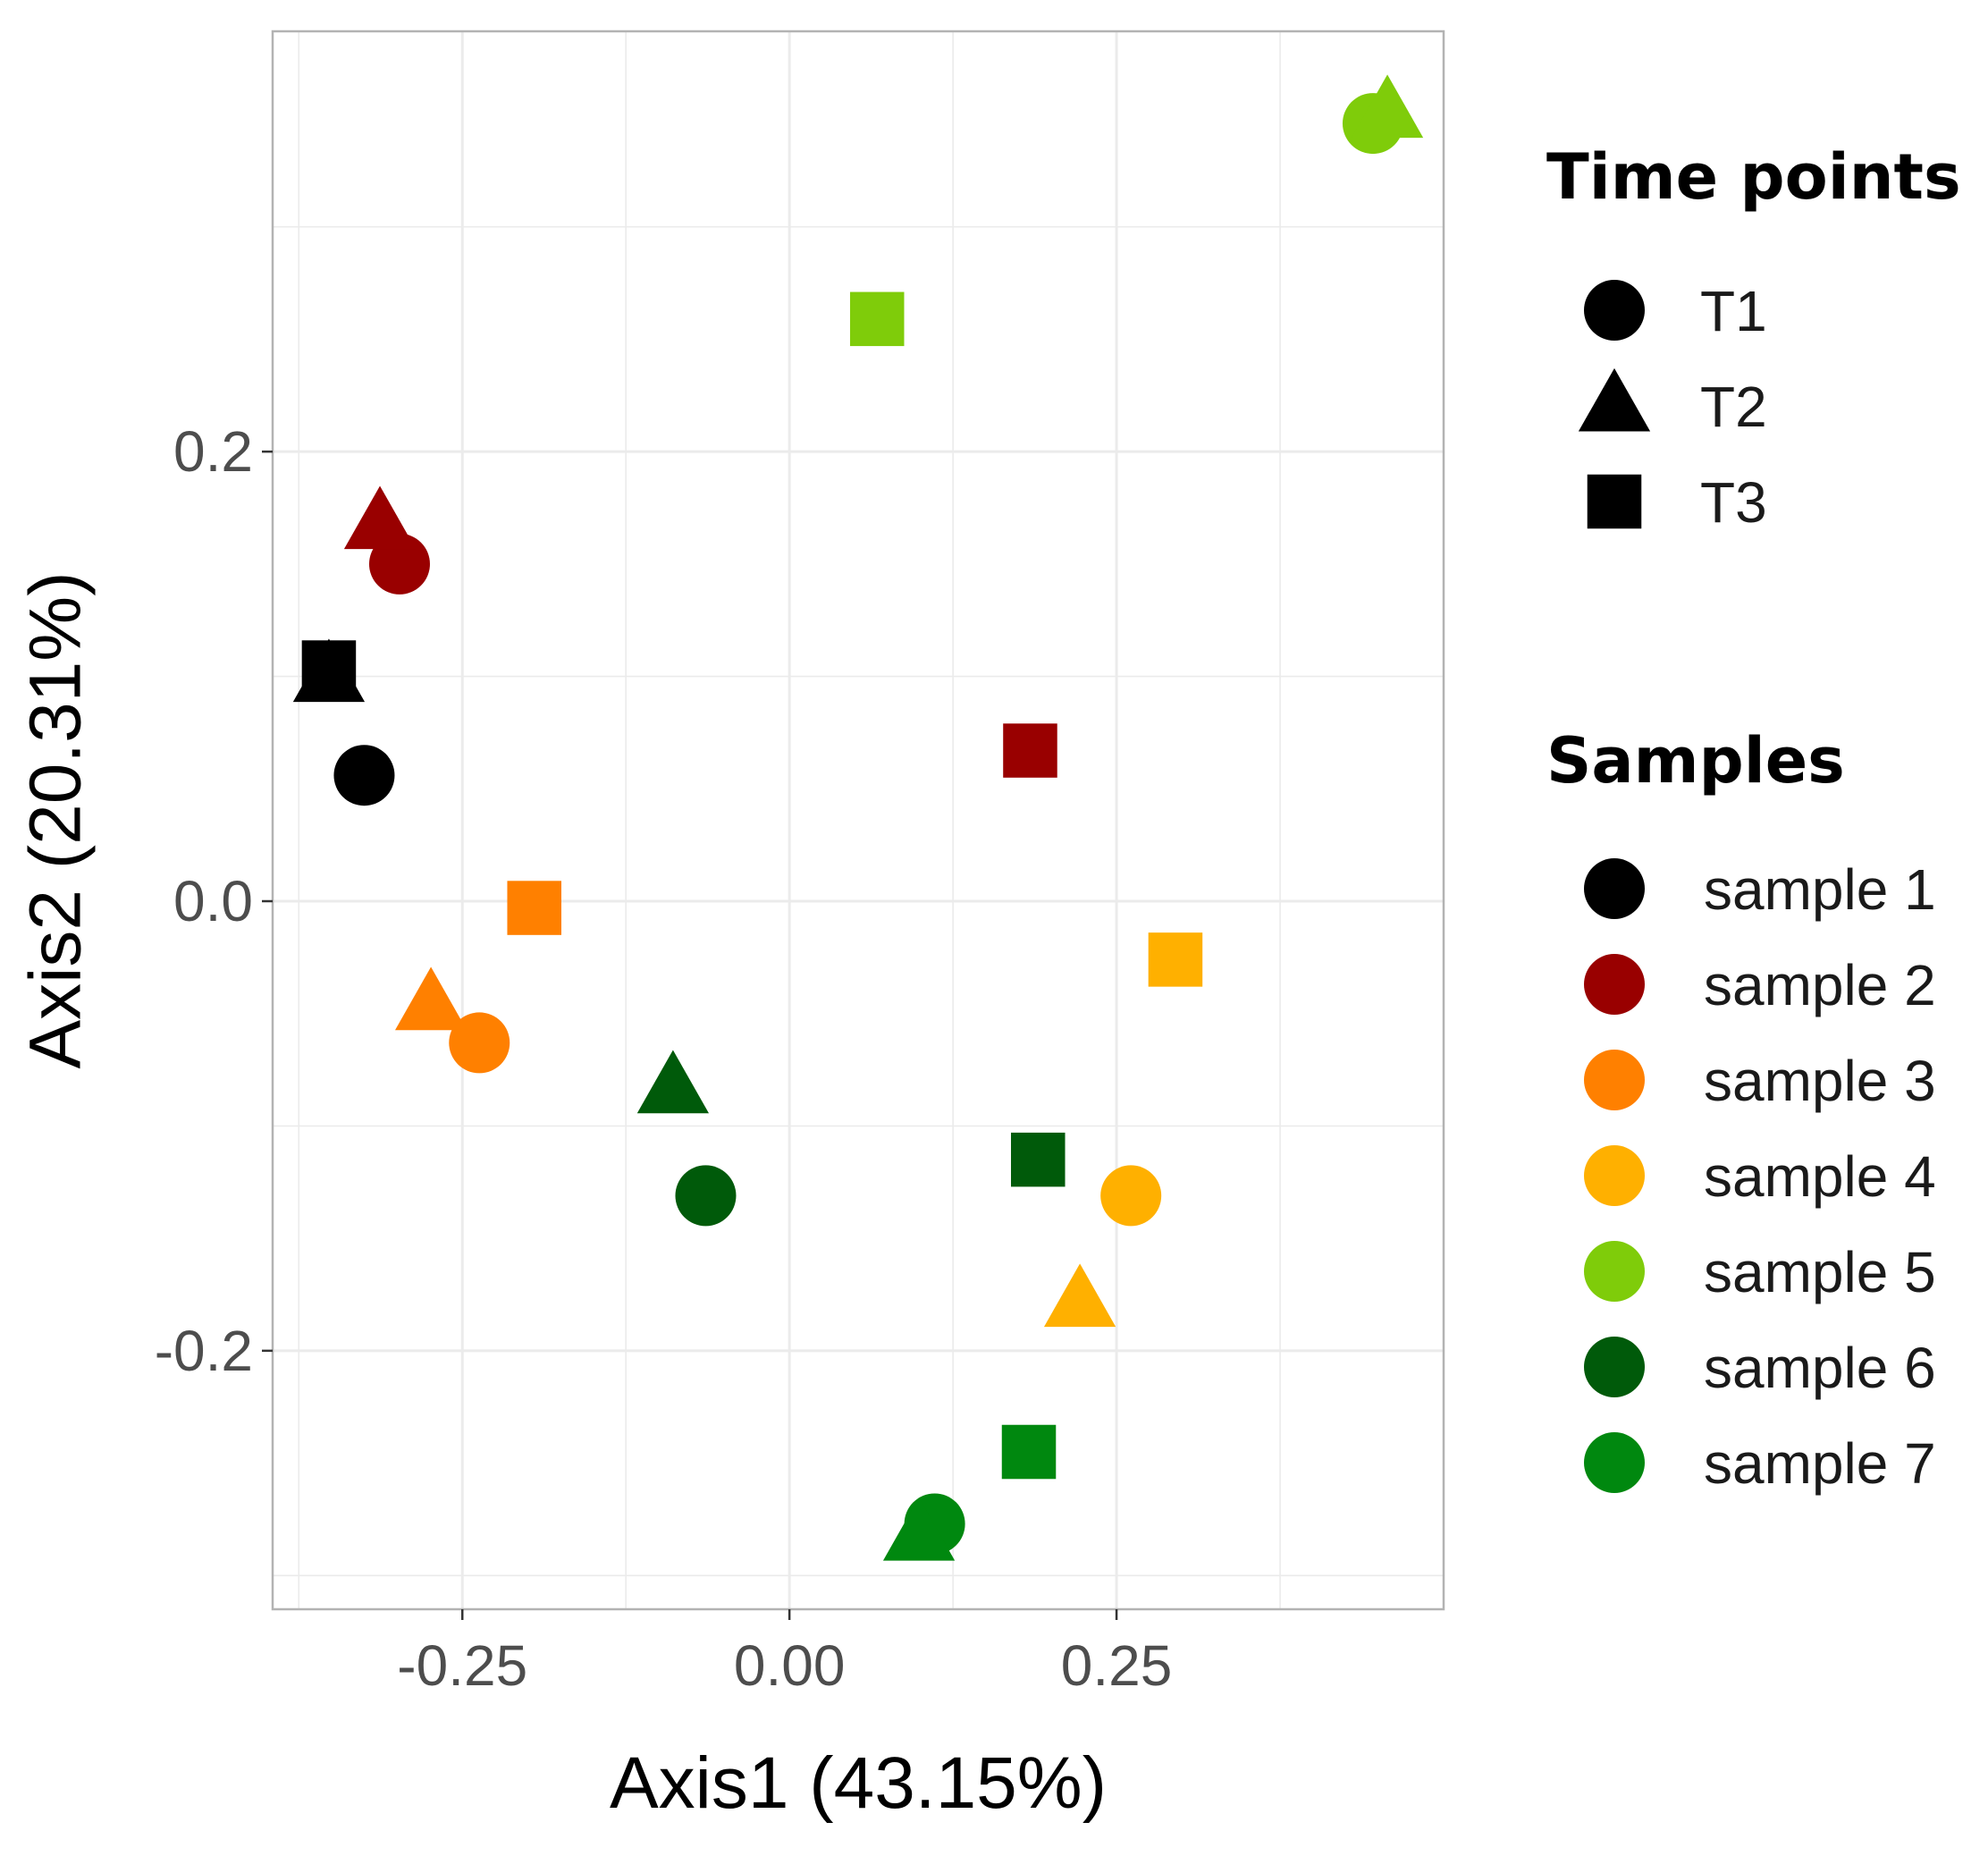 The image size is (1988, 1856). Describe the element at coordinates (1614, 502) in the screenshot. I see `legend-key-t3` at that location.